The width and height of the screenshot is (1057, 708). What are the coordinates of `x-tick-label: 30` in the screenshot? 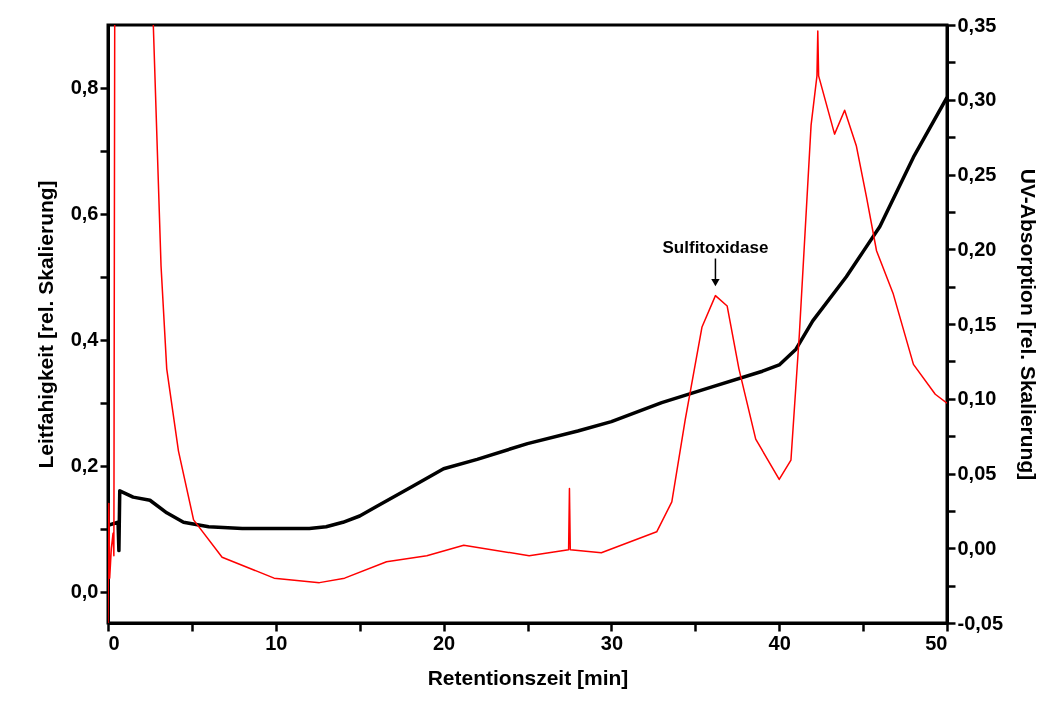 It's located at (612, 642).